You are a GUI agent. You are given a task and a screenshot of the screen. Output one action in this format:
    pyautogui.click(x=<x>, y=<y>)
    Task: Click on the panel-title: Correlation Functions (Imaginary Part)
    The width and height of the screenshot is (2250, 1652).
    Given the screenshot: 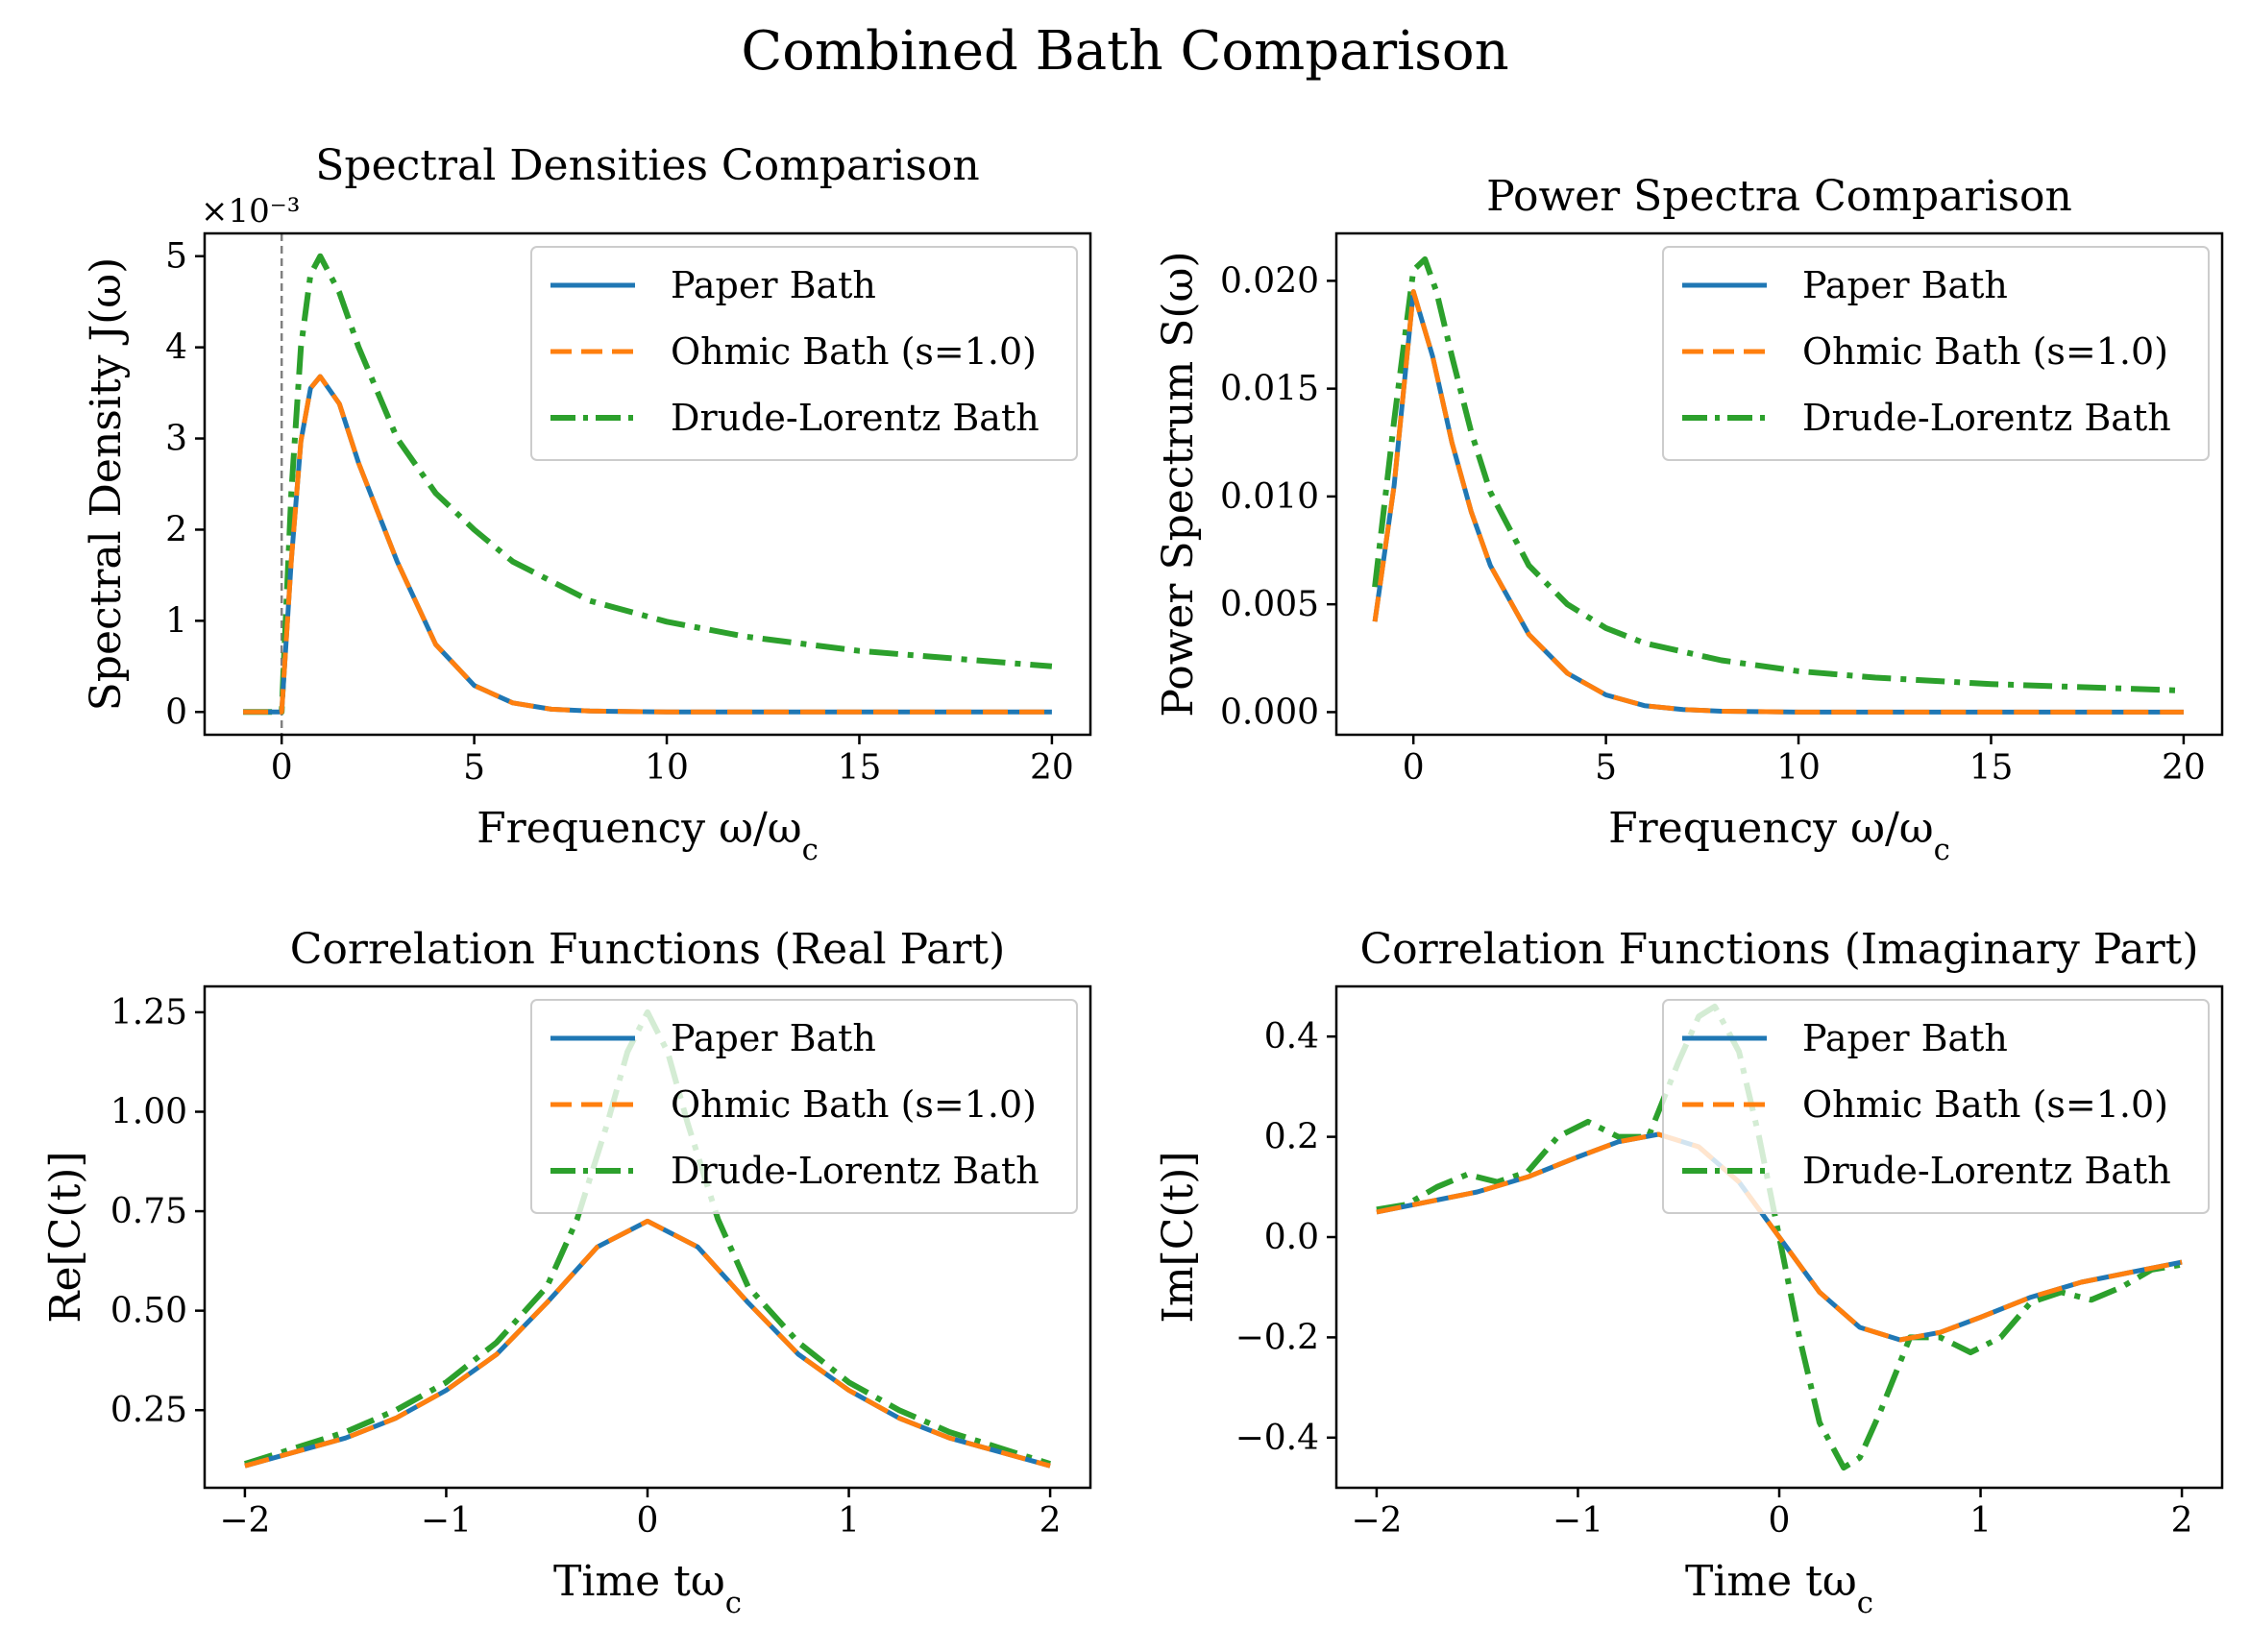 What is the action you would take?
    pyautogui.click(x=1779, y=949)
    